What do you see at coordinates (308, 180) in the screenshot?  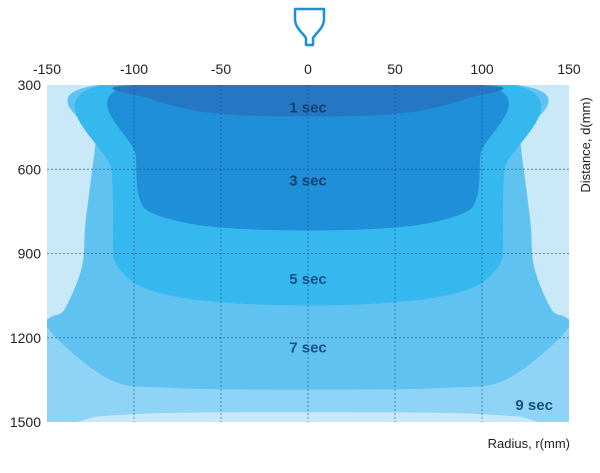 I see `zone-label: 3 sec` at bounding box center [308, 180].